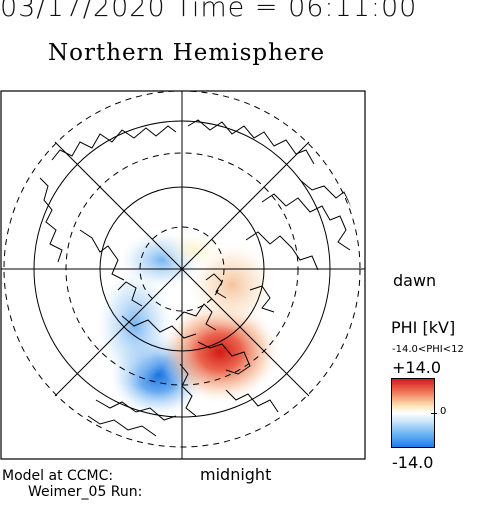 The height and width of the screenshot is (508, 484). What do you see at coordinates (187, 53) in the screenshot?
I see `hemisphere-title: Northern Hemisphere` at bounding box center [187, 53].